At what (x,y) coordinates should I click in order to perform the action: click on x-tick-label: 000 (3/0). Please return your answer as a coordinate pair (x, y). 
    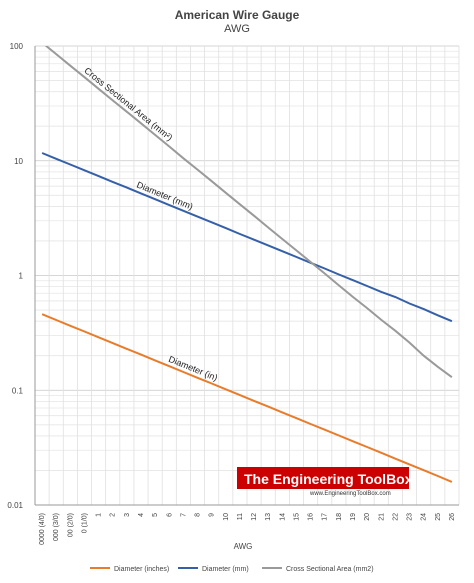
    Looking at the image, I should click on (56, 527).